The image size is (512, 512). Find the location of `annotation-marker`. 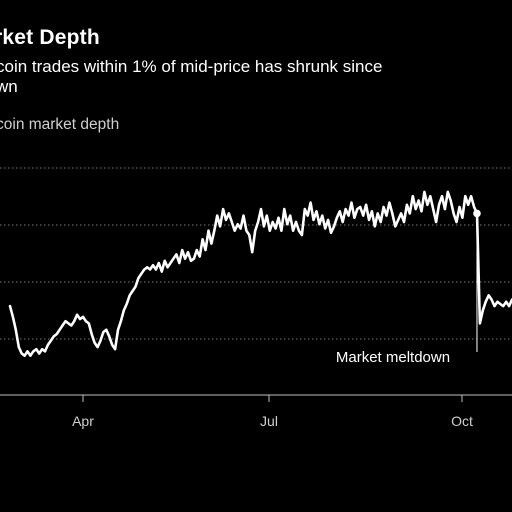

annotation-marker is located at coordinates (477, 213).